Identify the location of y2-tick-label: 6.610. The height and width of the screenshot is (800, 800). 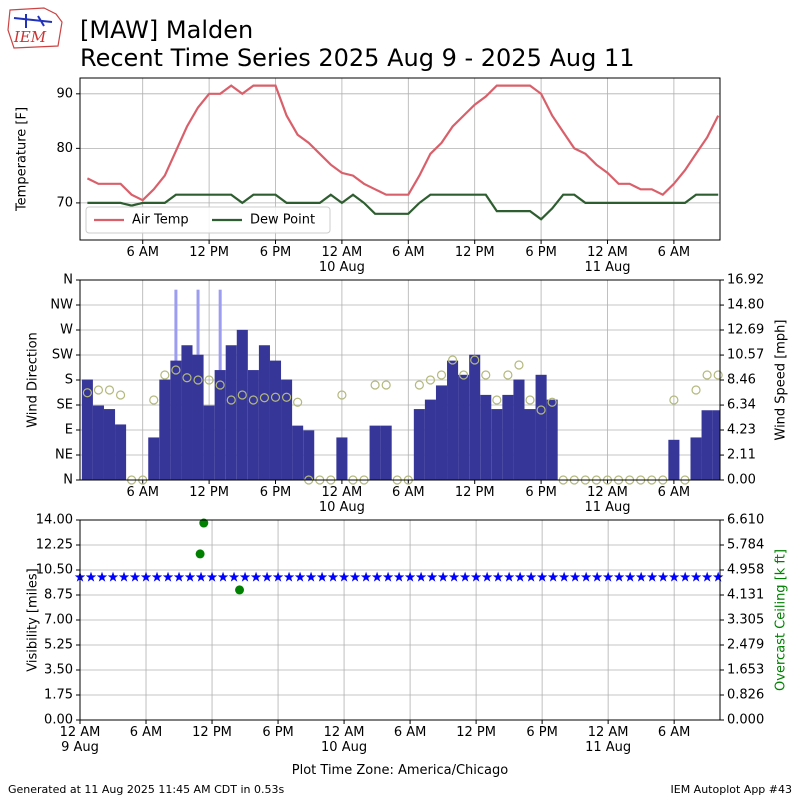
(745, 520).